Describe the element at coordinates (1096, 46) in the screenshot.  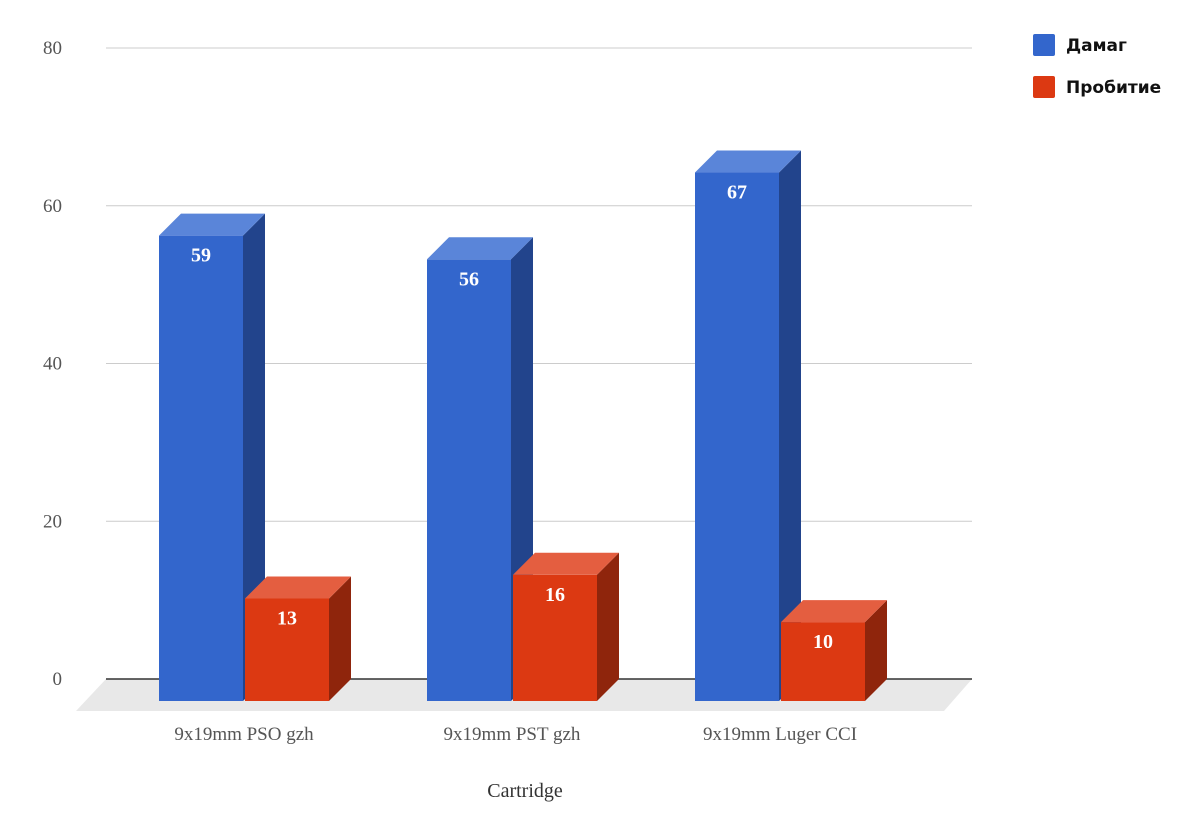
I see `legend-label: Дамаг` at that location.